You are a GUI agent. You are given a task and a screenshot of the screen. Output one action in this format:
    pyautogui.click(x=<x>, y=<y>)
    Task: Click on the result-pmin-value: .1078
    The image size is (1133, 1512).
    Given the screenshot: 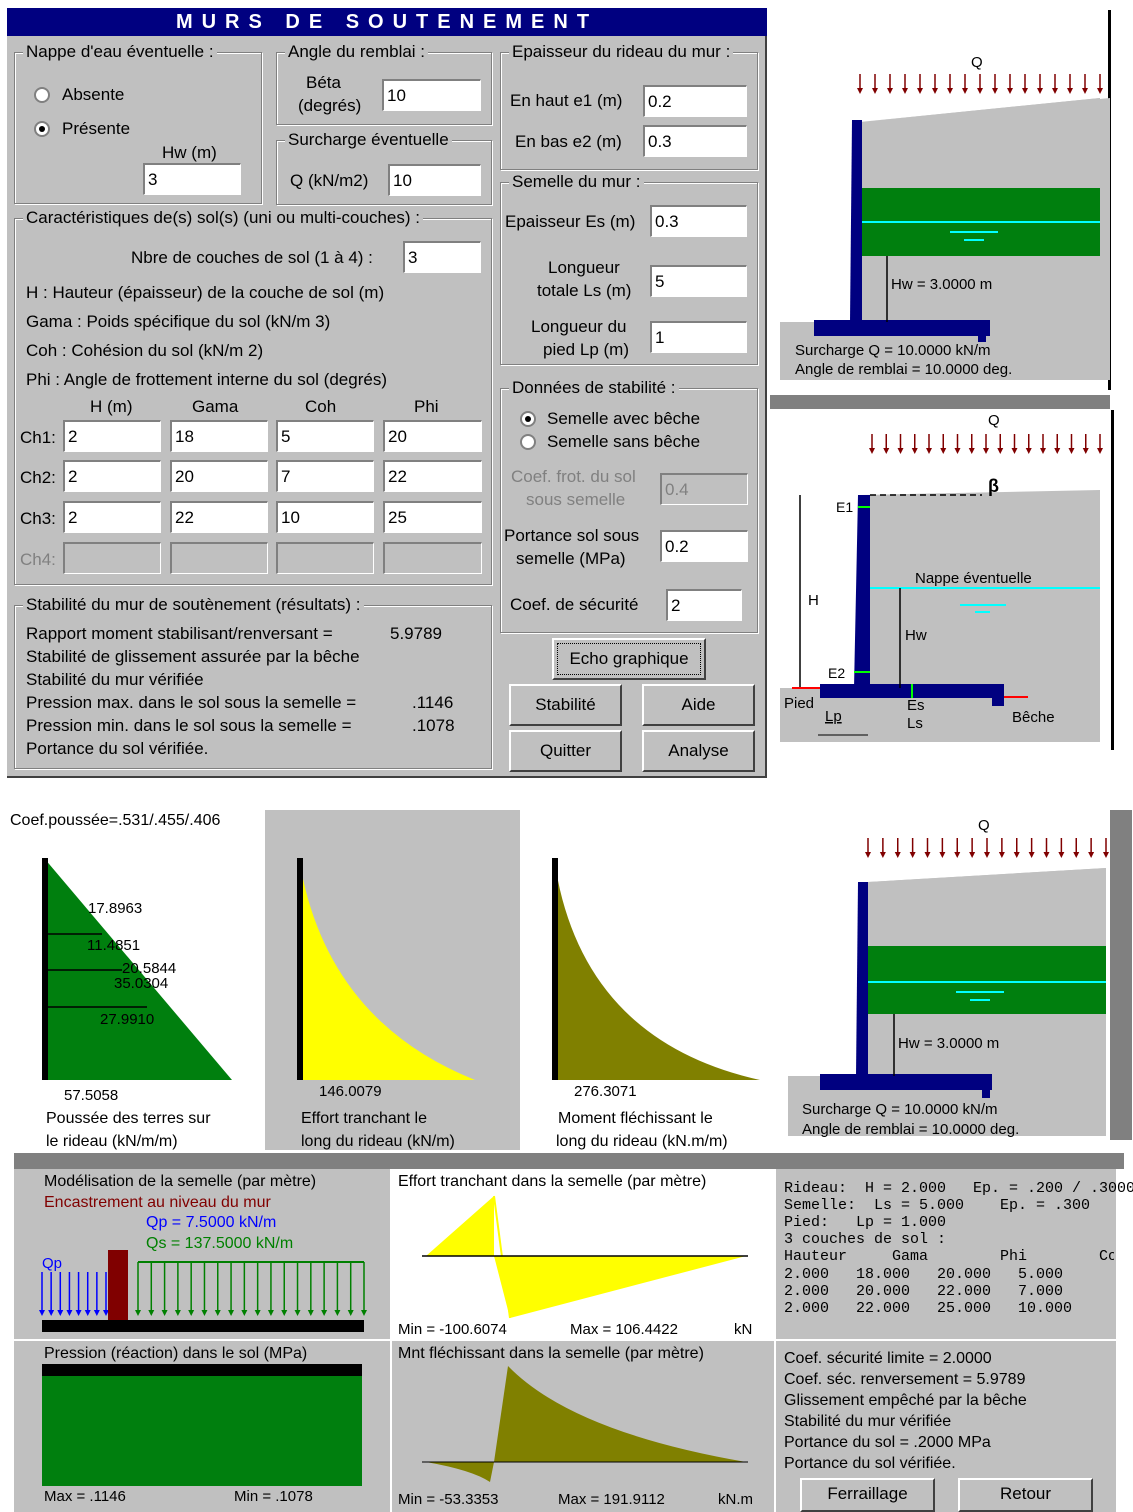 What is the action you would take?
    pyautogui.click(x=433, y=725)
    